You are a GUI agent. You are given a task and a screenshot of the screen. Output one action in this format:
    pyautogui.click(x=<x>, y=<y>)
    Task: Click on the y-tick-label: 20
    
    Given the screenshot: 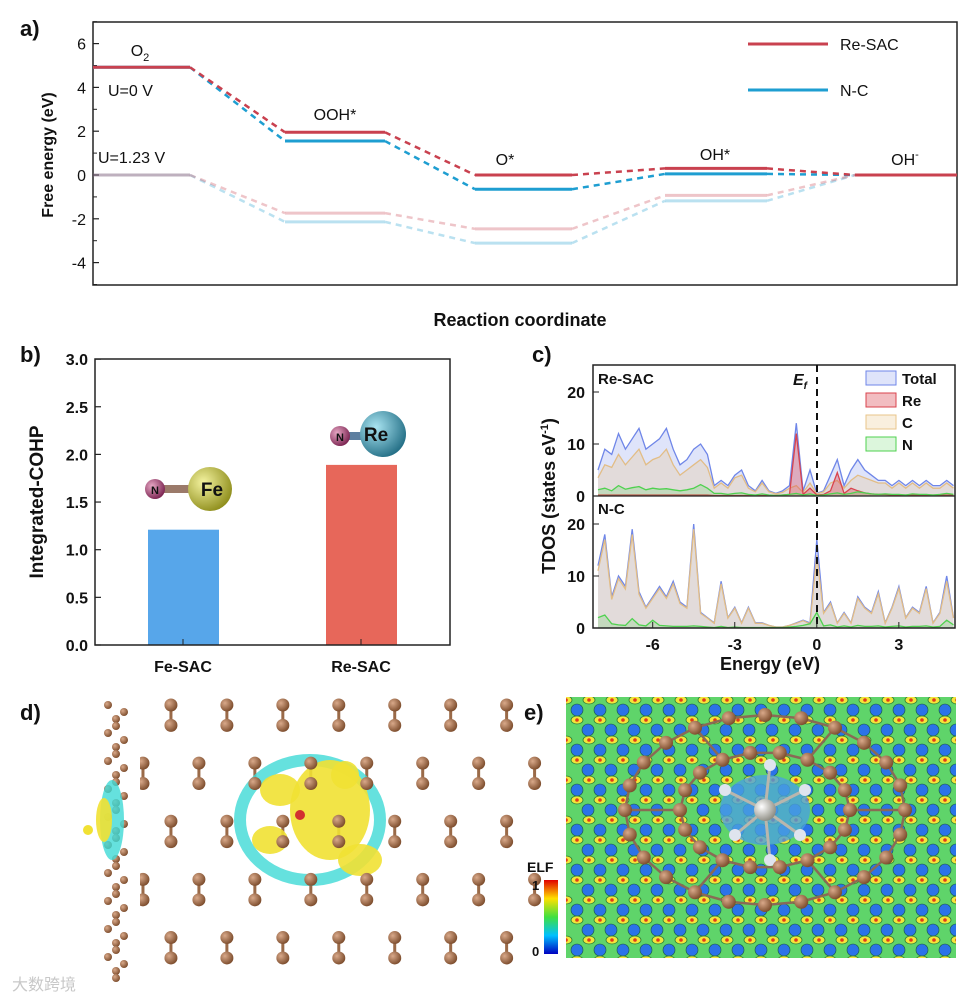 What is the action you would take?
    pyautogui.click(x=576, y=393)
    